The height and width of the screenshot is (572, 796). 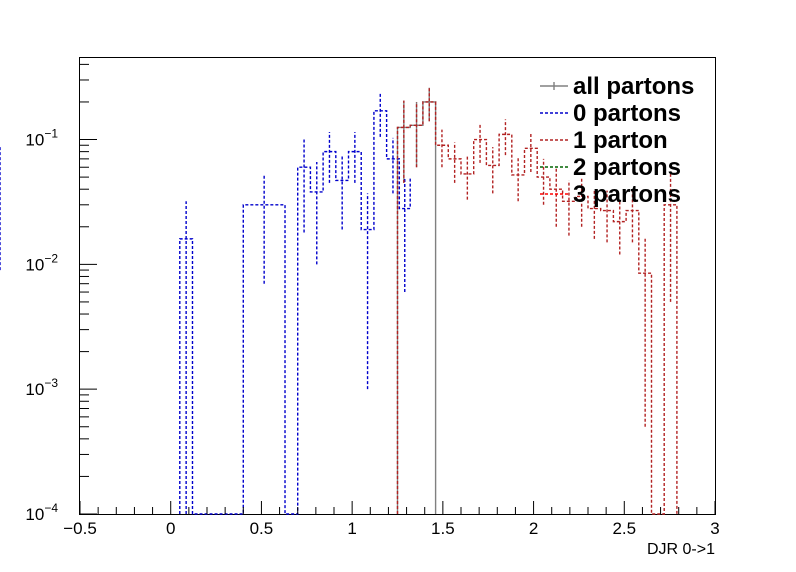 What do you see at coordinates (391, 519) in the screenshot?
I see `x-axis: −0.5 0 0.5 1 1.5 2 2.5 3` at bounding box center [391, 519].